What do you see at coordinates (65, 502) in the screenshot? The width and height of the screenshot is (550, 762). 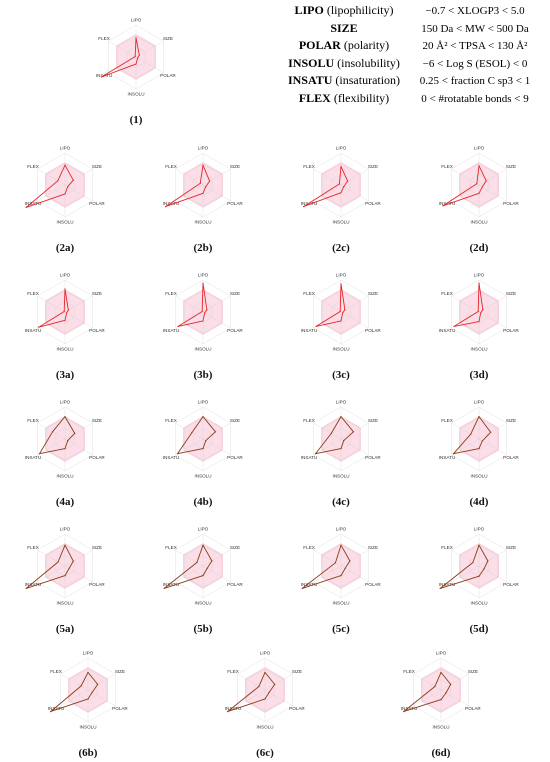 I see `chart-caption: (4a)` at bounding box center [65, 502].